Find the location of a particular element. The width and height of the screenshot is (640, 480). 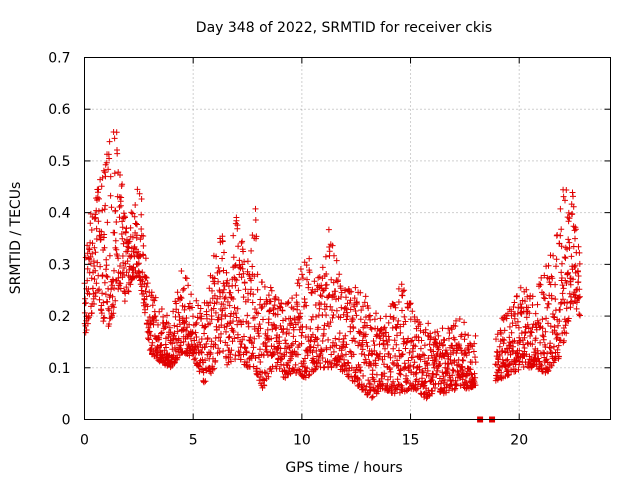

y-tick-labels: 0 0.1 0.2 0.3 0.4 0.5 0.6 0.7 is located at coordinates (59, 240).